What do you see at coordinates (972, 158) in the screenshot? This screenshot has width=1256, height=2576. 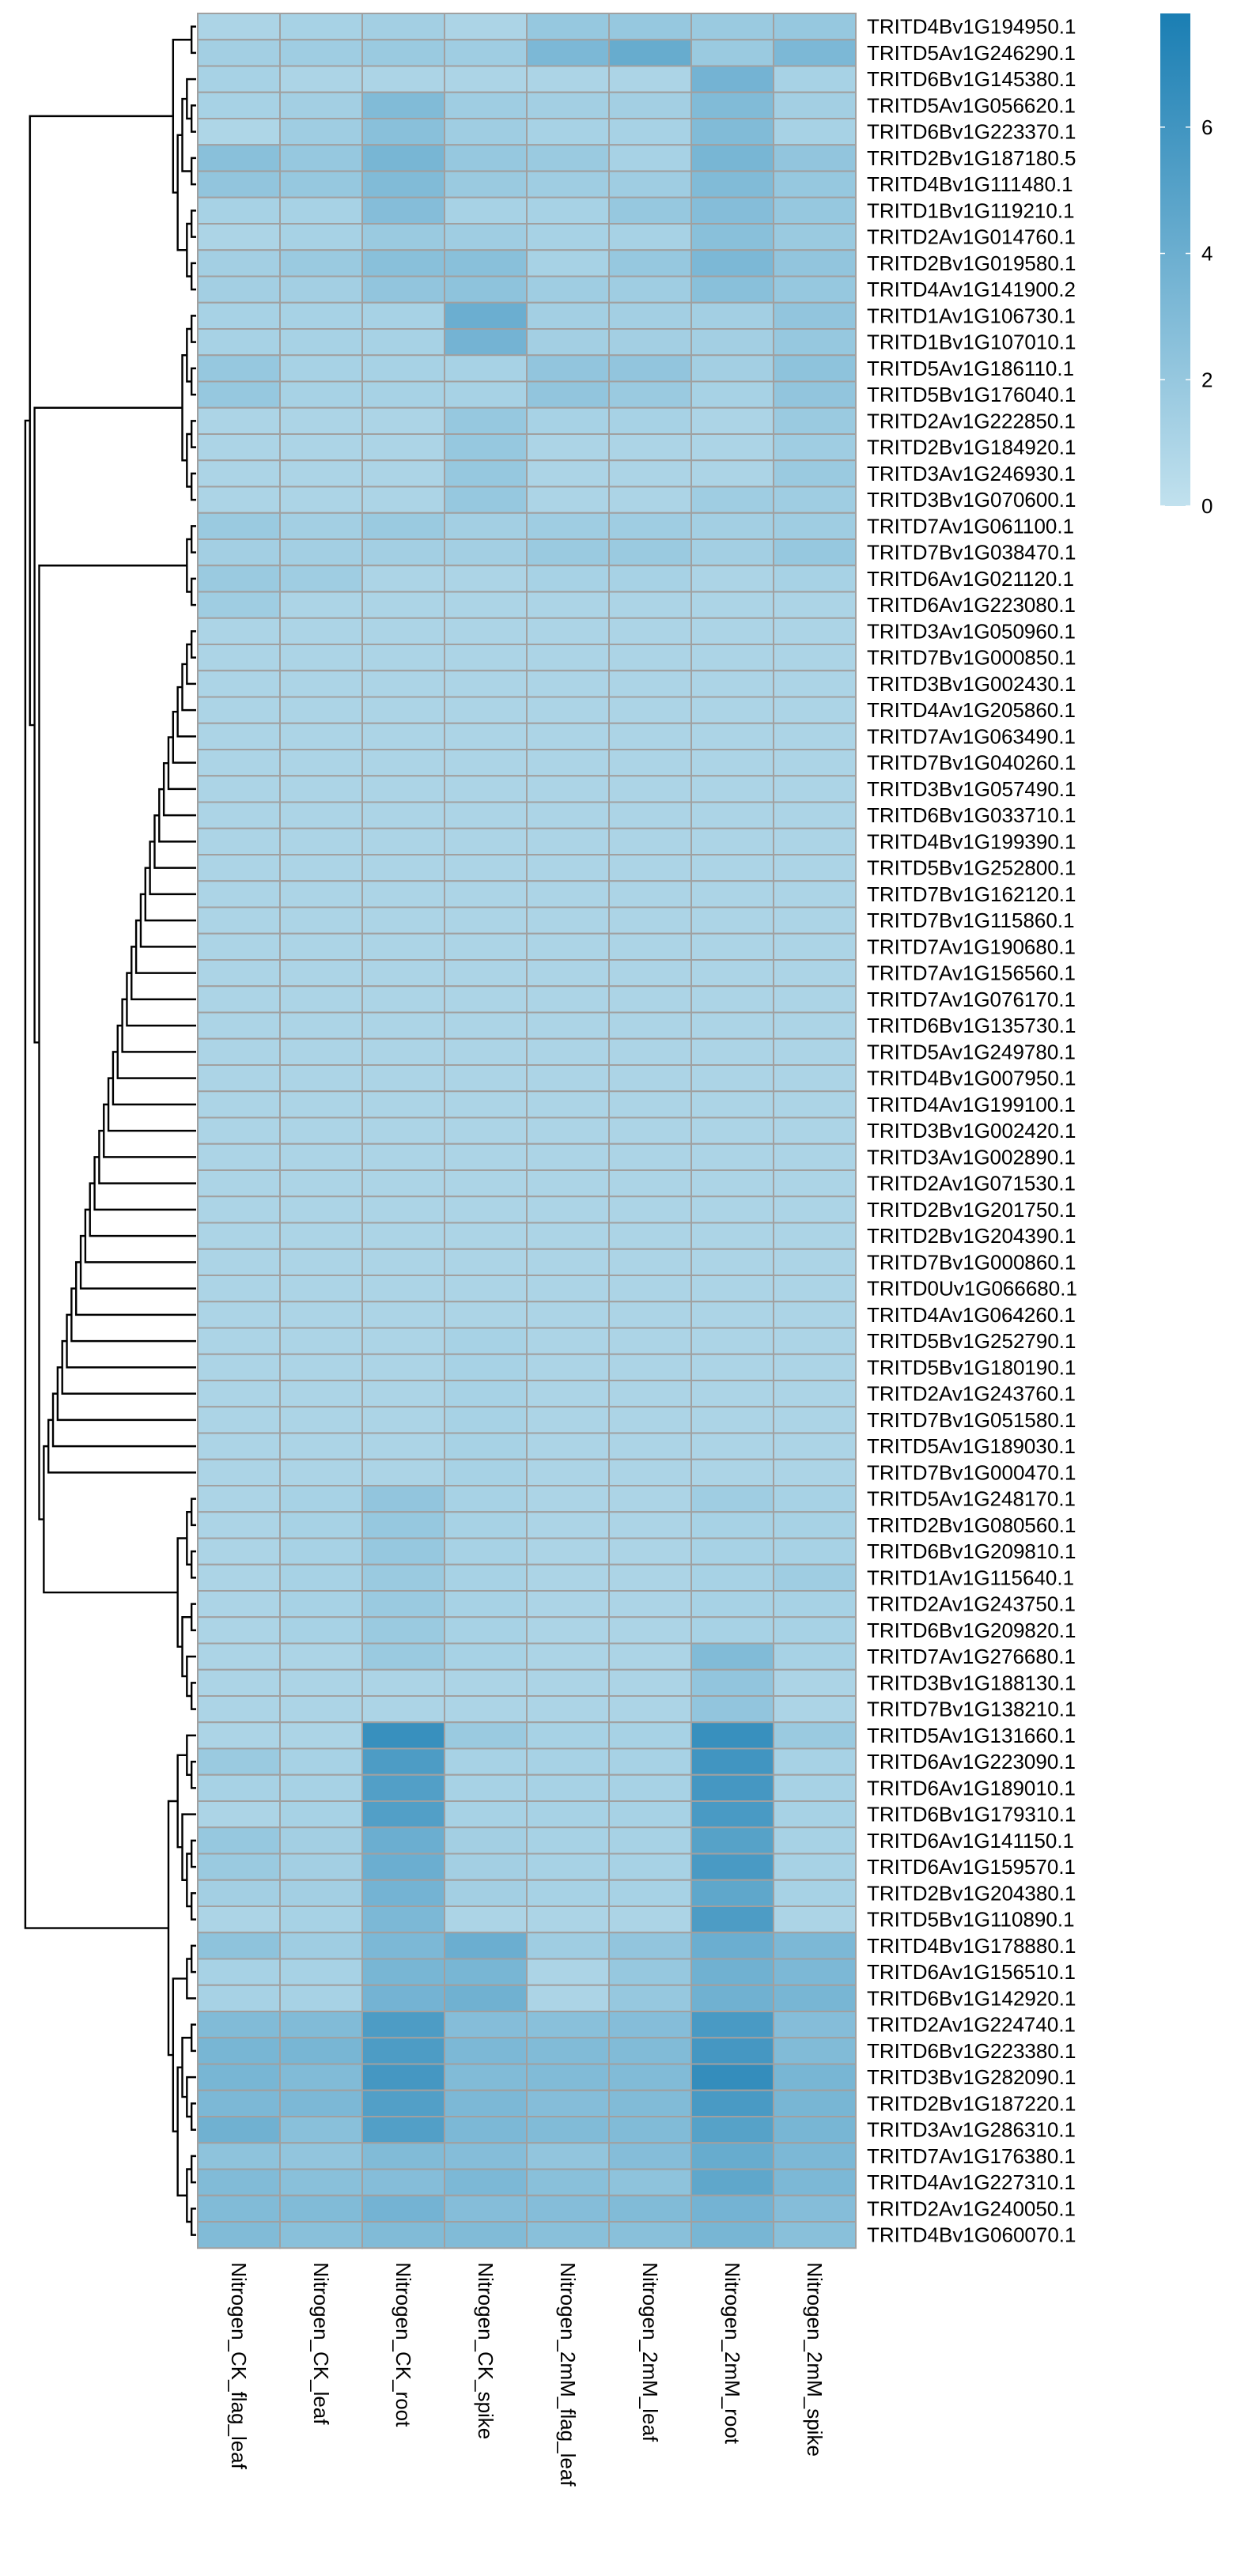 I see `row-label: TRITD2Bv1G187180.5` at bounding box center [972, 158].